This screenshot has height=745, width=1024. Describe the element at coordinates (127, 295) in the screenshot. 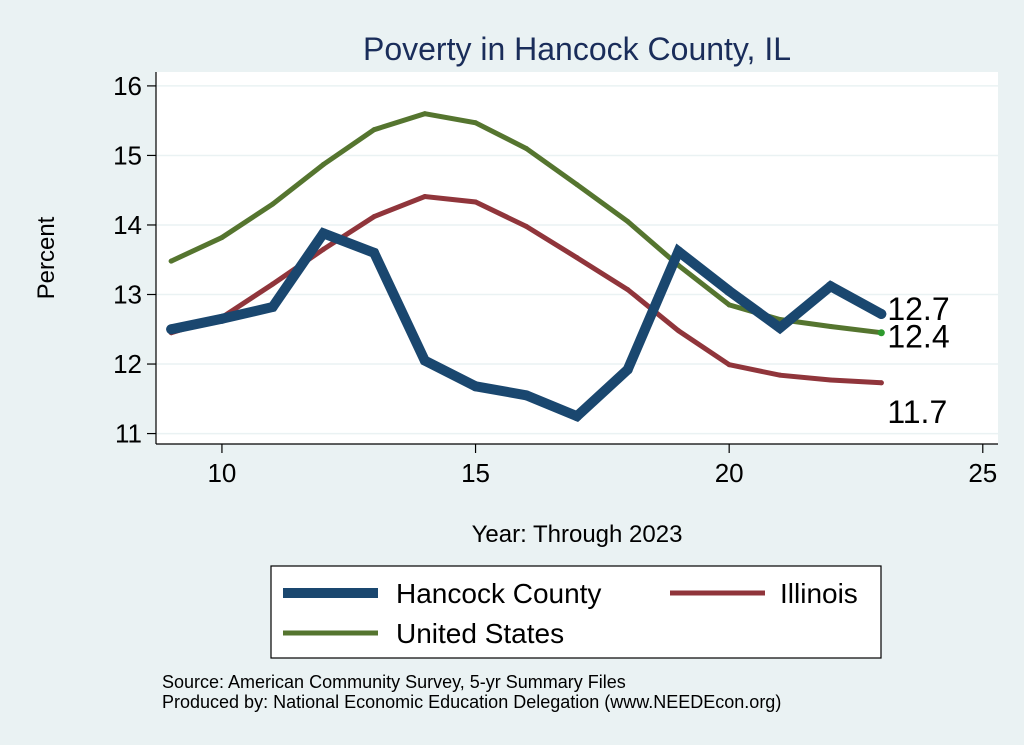

I see `y-tick-label: 13` at that location.